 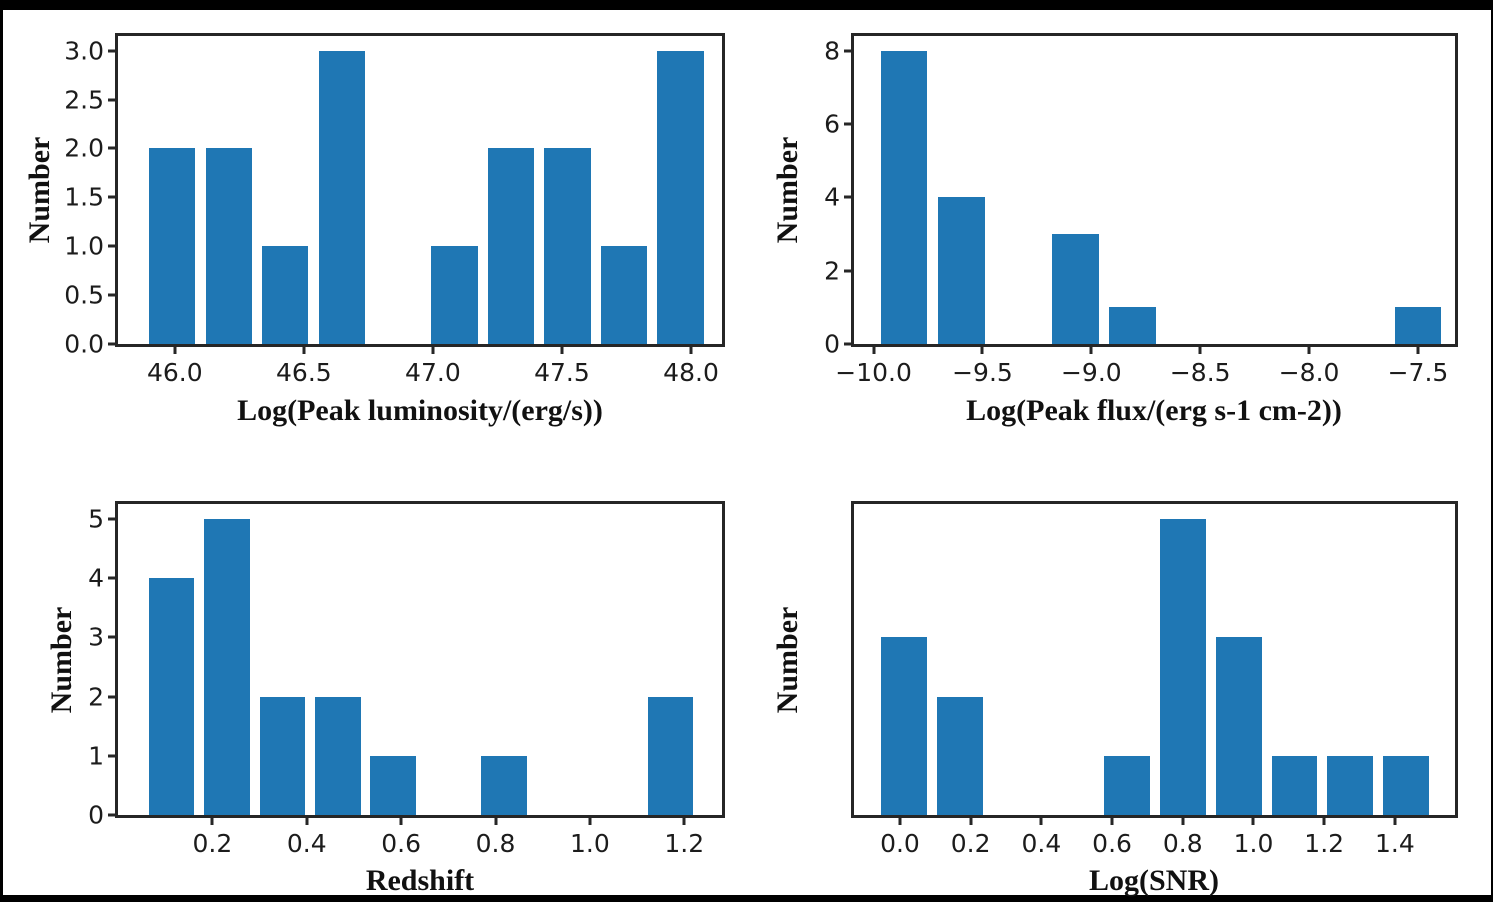 I want to click on y-tick-label: 1, so click(x=96, y=756).